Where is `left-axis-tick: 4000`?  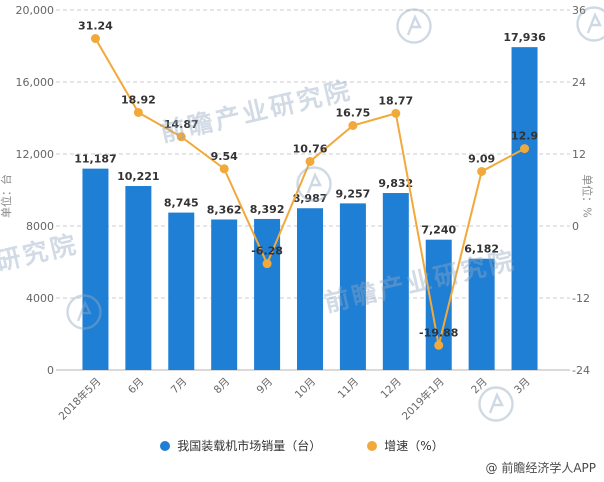 left-axis-tick: 4000 is located at coordinates (40, 298).